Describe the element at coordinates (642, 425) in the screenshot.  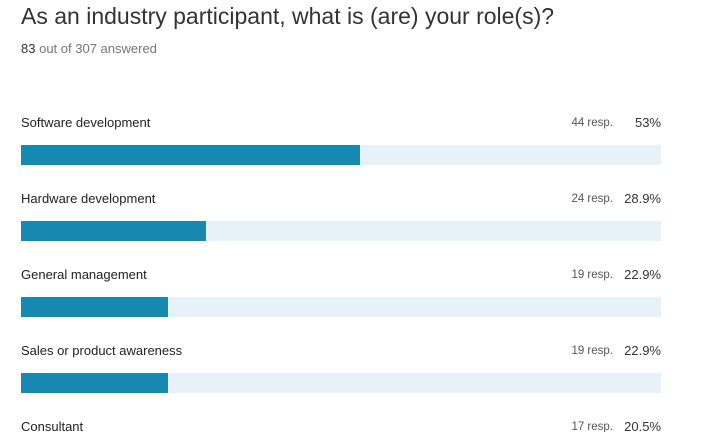
I see `percent-label: 20.5%` at that location.